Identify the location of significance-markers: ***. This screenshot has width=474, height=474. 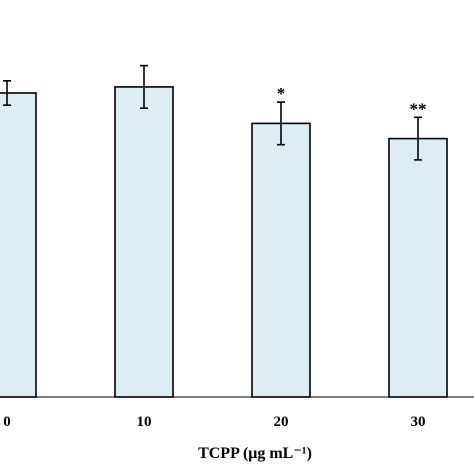
(352, 101).